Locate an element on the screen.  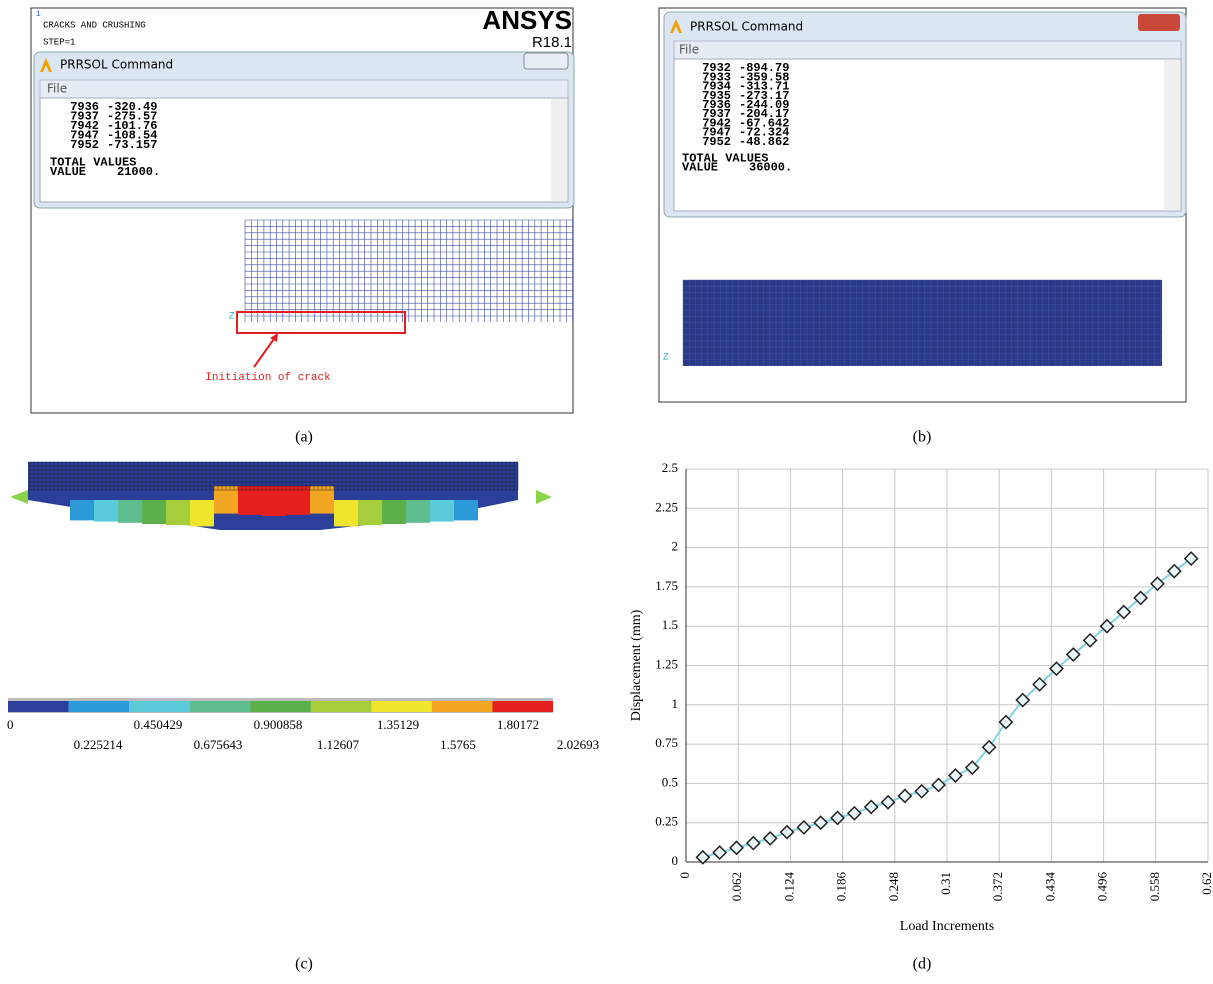
node-id: 7932 is located at coordinates (716, 68).